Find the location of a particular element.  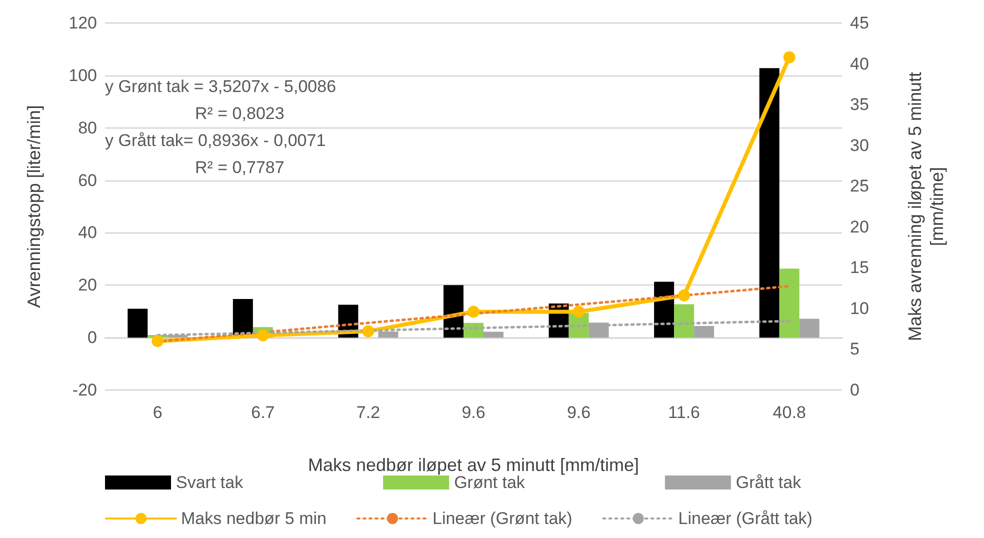

legend-label: Lineær (Grått tak) is located at coordinates (745, 518).